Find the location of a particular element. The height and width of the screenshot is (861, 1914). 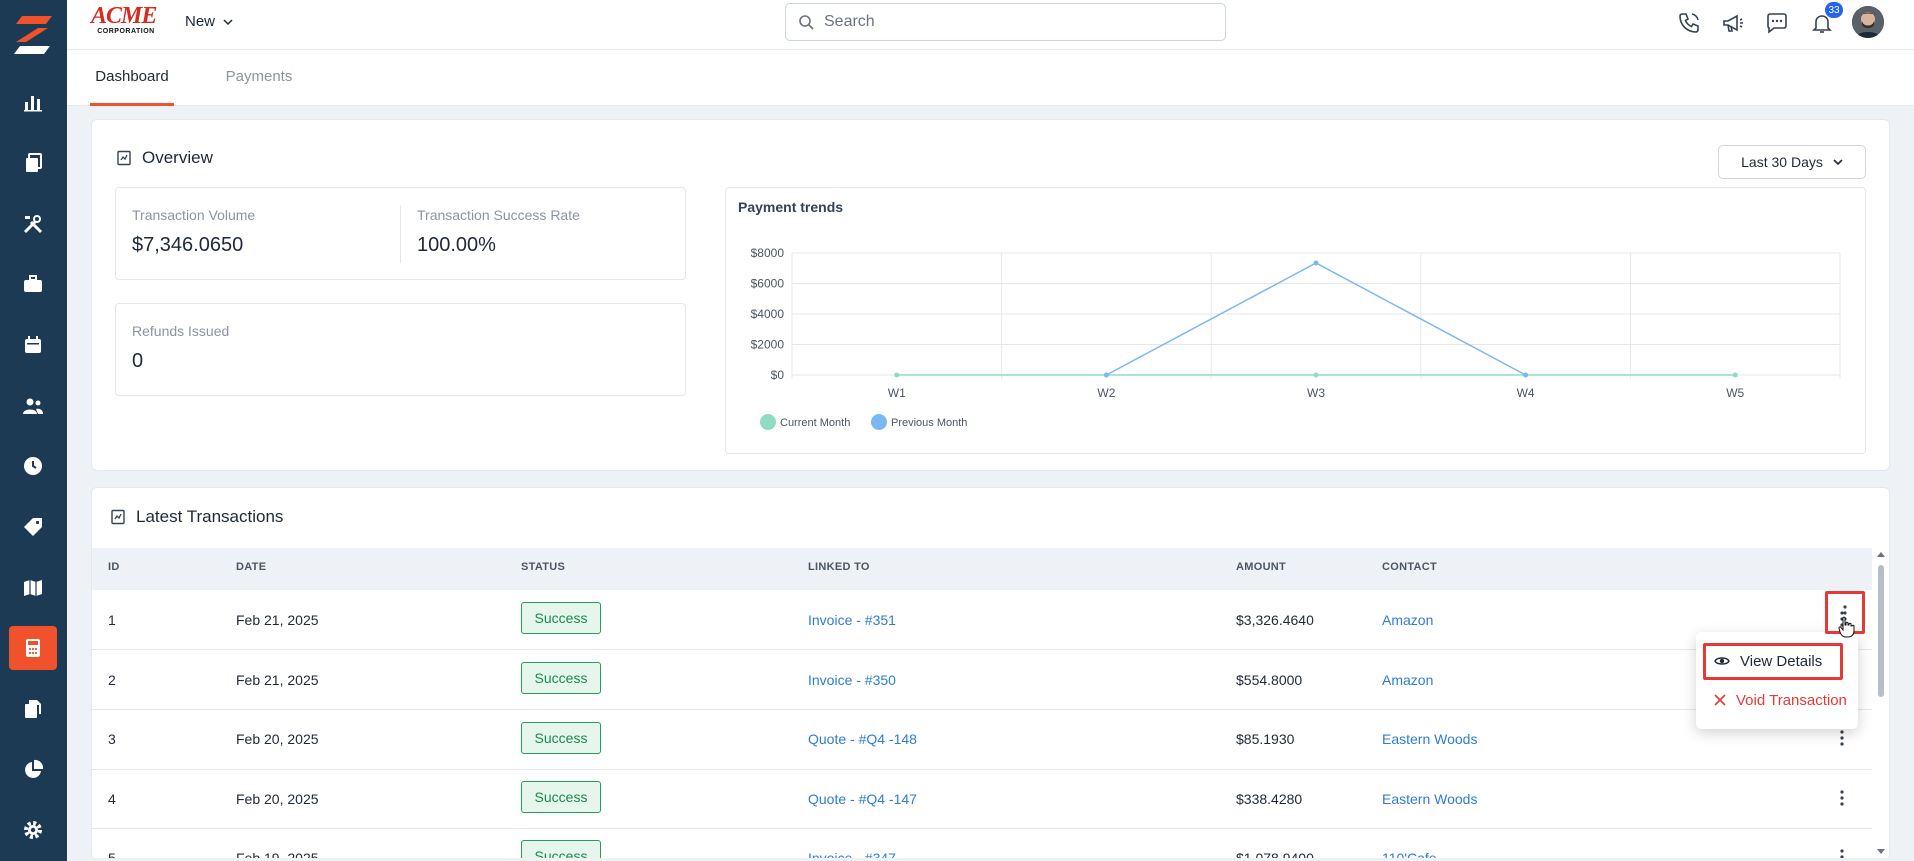

column-header-date: DATE is located at coordinates (251, 567).